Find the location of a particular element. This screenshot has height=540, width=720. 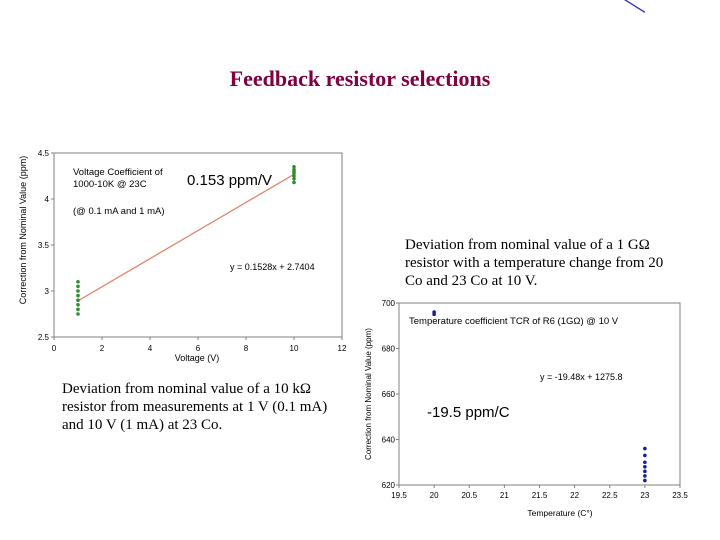

coefficient-annotation: -19.5 ppm/C is located at coordinates (468, 412).